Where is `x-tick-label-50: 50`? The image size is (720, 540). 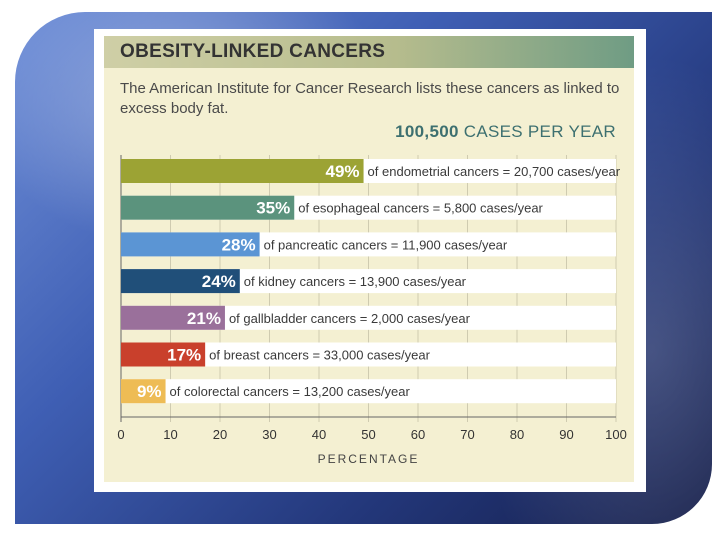 x-tick-label-50: 50 is located at coordinates (368, 434).